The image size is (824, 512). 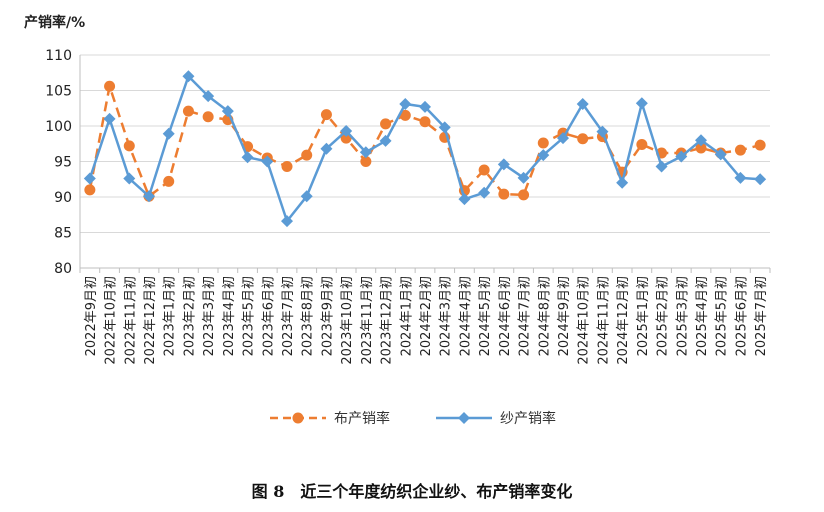 What do you see at coordinates (111, 320) in the screenshot?
I see `x-tick-label: 2022年10月初` at bounding box center [111, 320].